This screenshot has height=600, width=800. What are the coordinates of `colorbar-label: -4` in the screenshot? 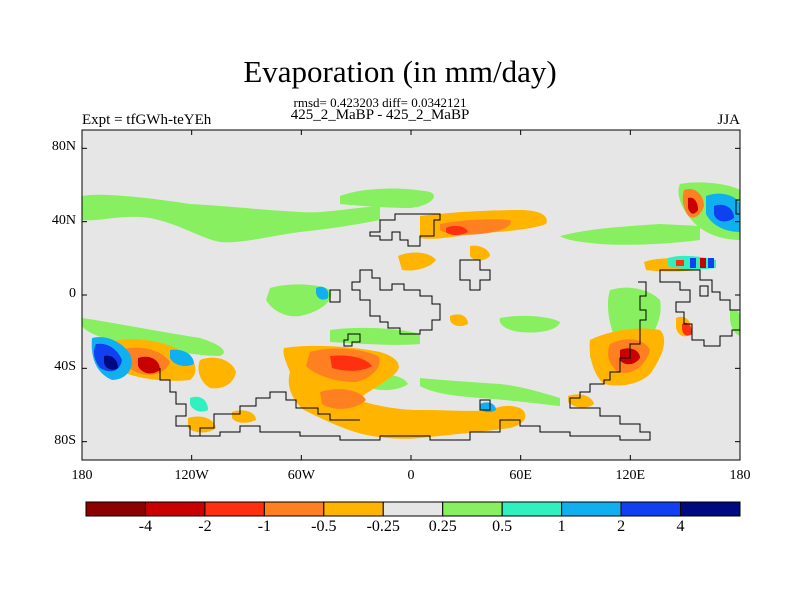 It's located at (145, 526).